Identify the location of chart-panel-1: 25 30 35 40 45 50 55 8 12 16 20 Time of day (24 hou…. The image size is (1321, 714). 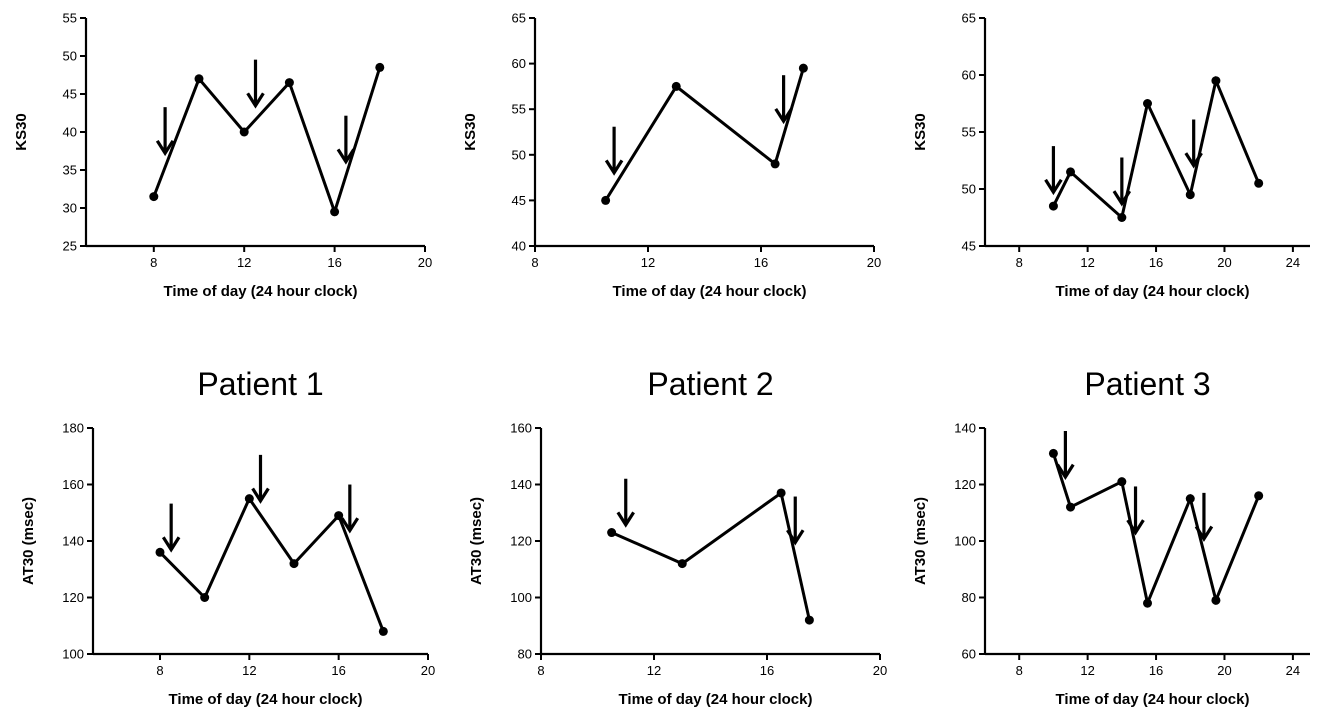
(222, 156).